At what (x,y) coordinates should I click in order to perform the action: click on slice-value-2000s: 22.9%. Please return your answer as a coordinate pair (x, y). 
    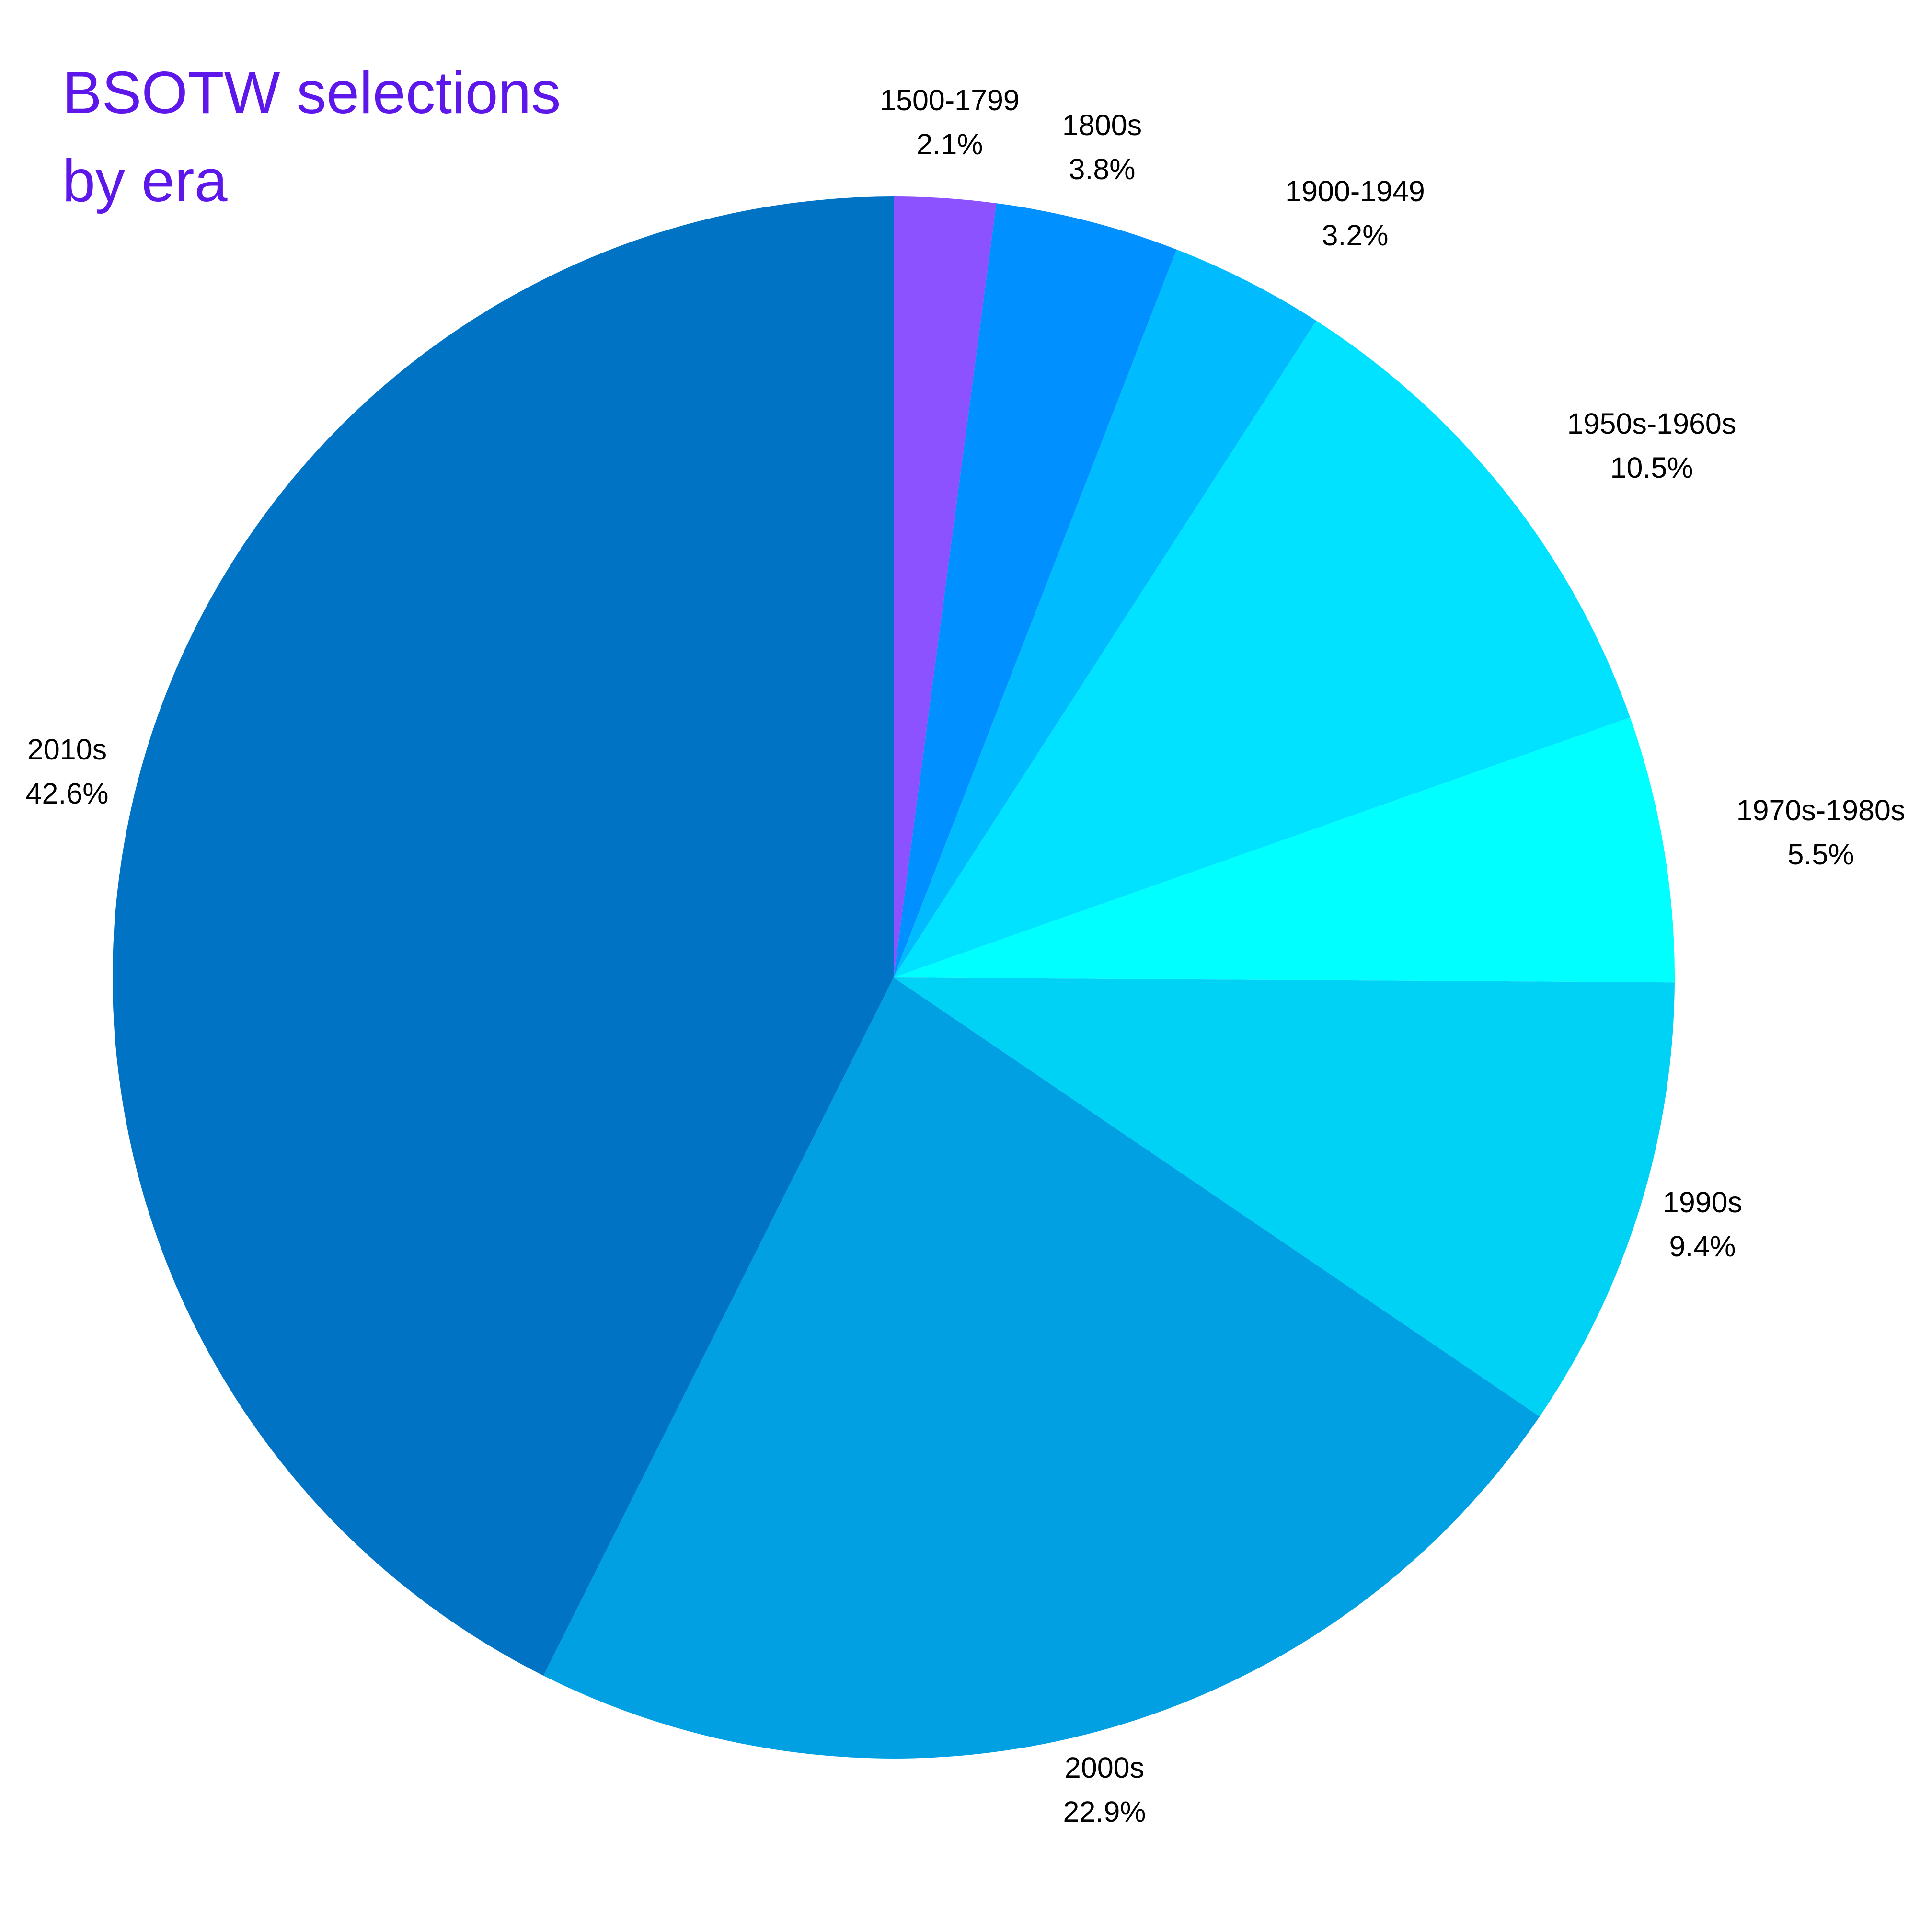
    Looking at the image, I should click on (1104, 1811).